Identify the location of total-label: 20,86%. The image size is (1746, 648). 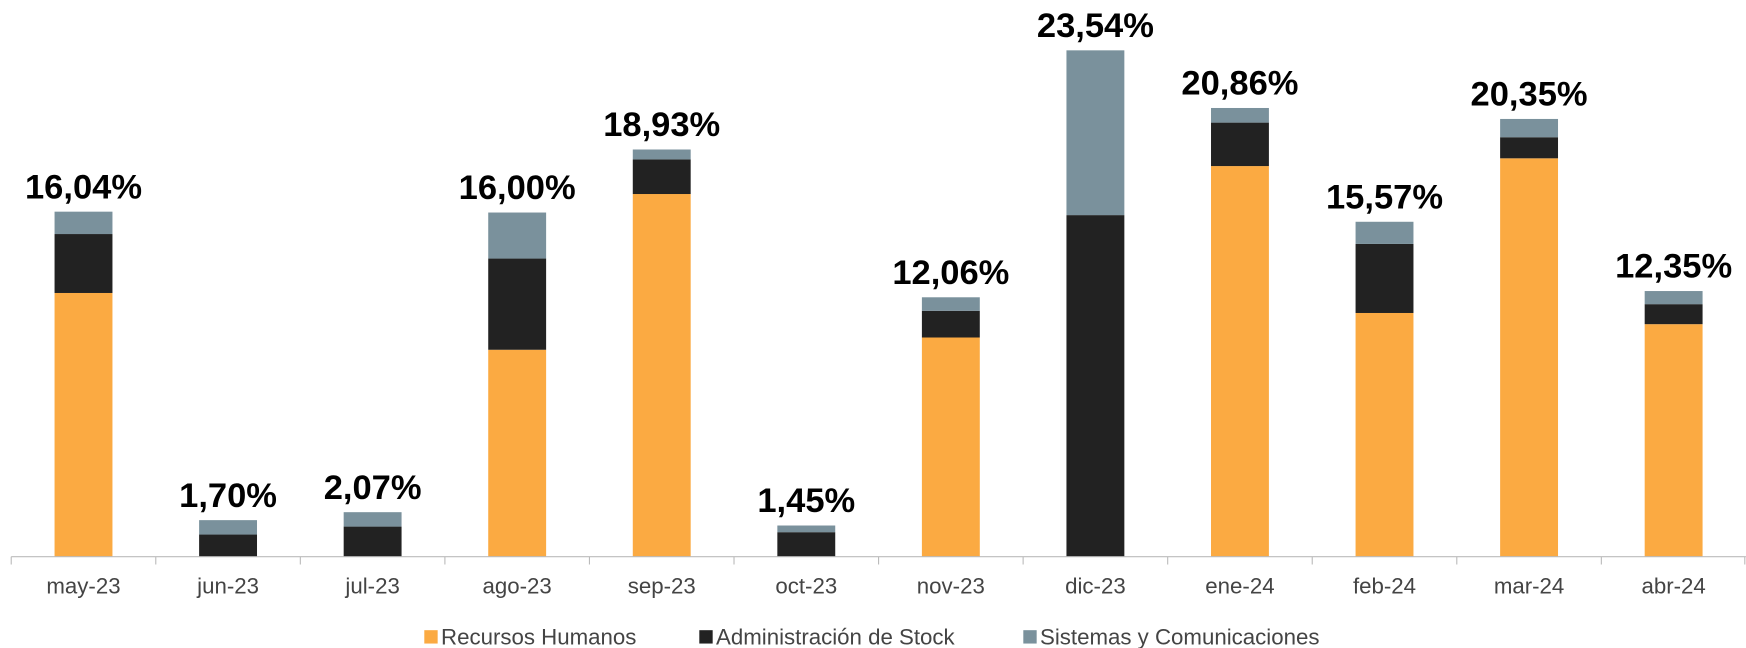
(1239, 84).